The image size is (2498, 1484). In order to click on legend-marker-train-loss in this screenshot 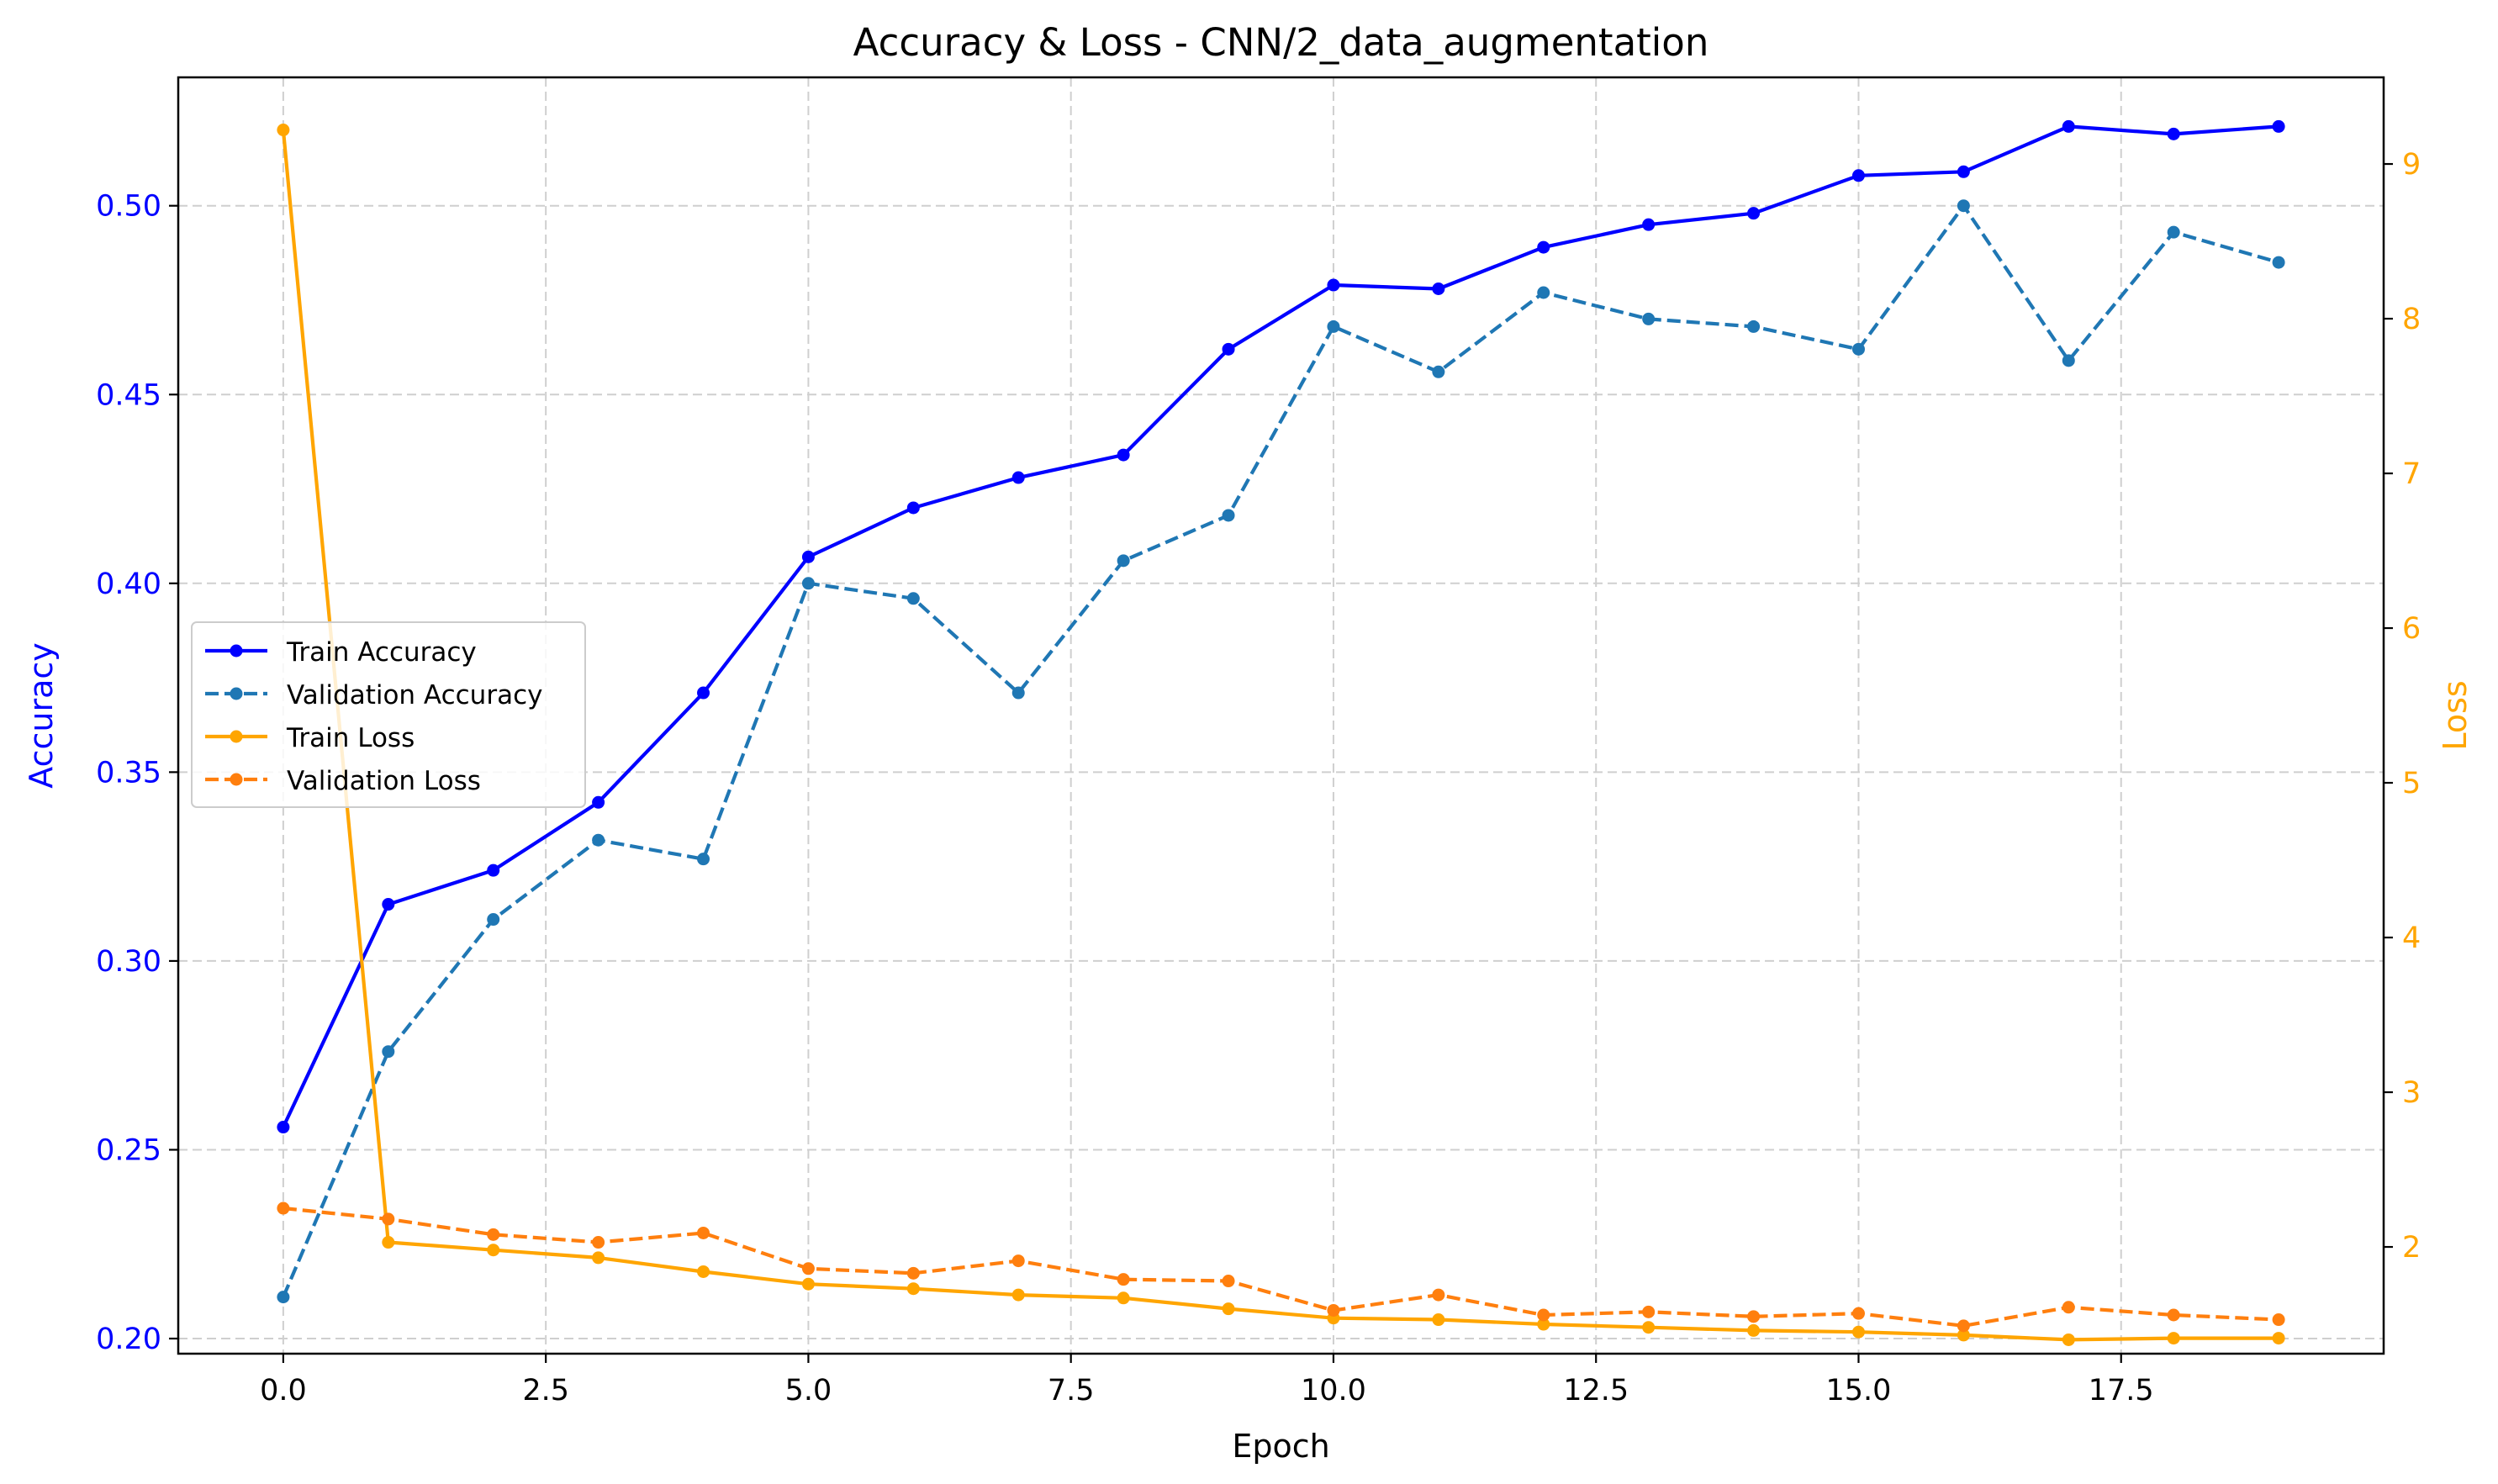, I will do `click(236, 736)`.